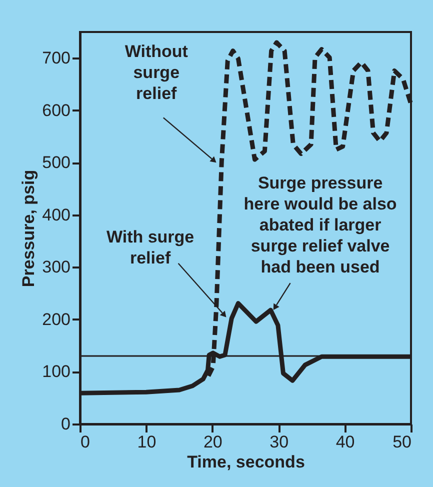 The width and height of the screenshot is (433, 487). What do you see at coordinates (28, 229) in the screenshot?
I see `y-axis-title: Pressure, psig` at bounding box center [28, 229].